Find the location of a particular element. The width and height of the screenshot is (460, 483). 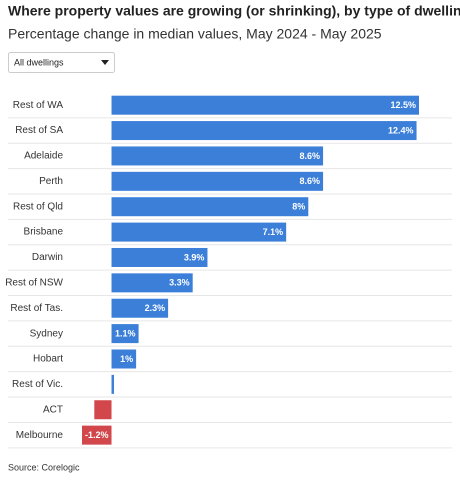

value-label: 7.1% is located at coordinates (273, 232).